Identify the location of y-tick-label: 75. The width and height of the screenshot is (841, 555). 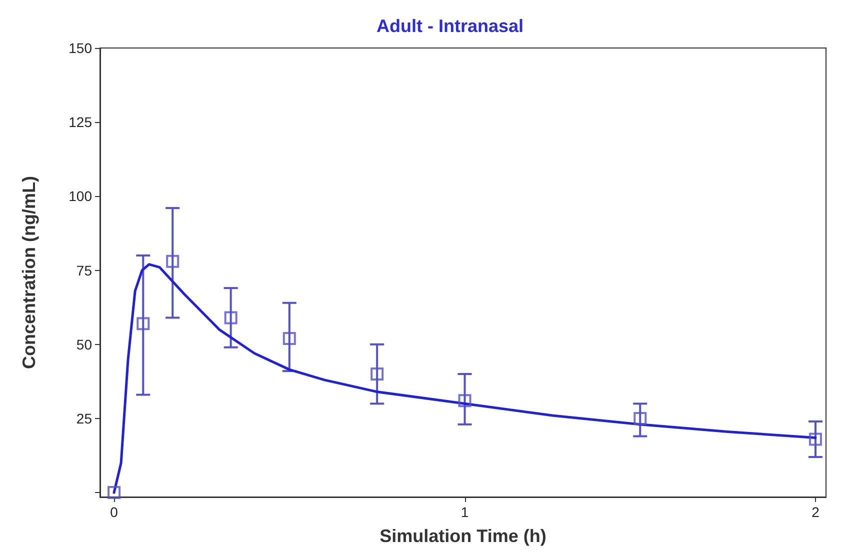
(84, 270).